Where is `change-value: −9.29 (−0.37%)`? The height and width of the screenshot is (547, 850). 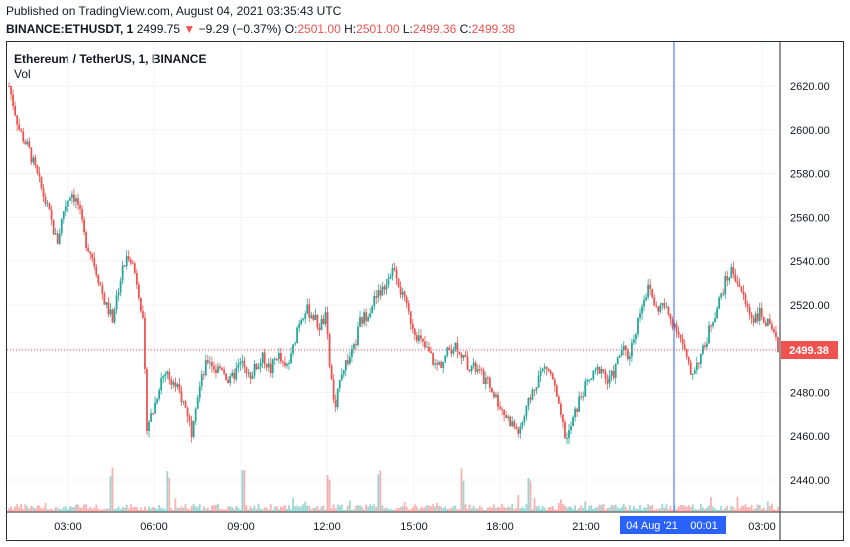
change-value: −9.29 (−0.37%) is located at coordinates (240, 29).